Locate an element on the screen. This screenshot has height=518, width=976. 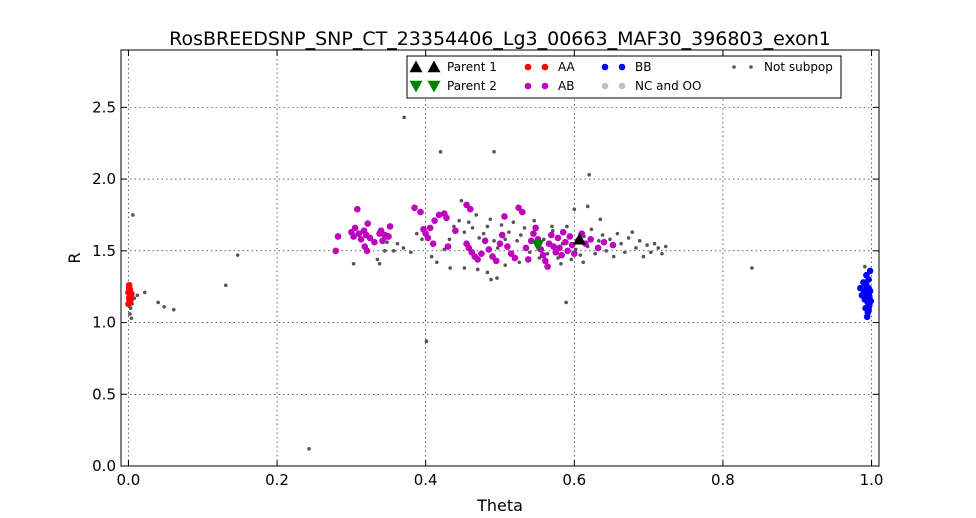
x-tick-label: 0.4 is located at coordinates (426, 480).